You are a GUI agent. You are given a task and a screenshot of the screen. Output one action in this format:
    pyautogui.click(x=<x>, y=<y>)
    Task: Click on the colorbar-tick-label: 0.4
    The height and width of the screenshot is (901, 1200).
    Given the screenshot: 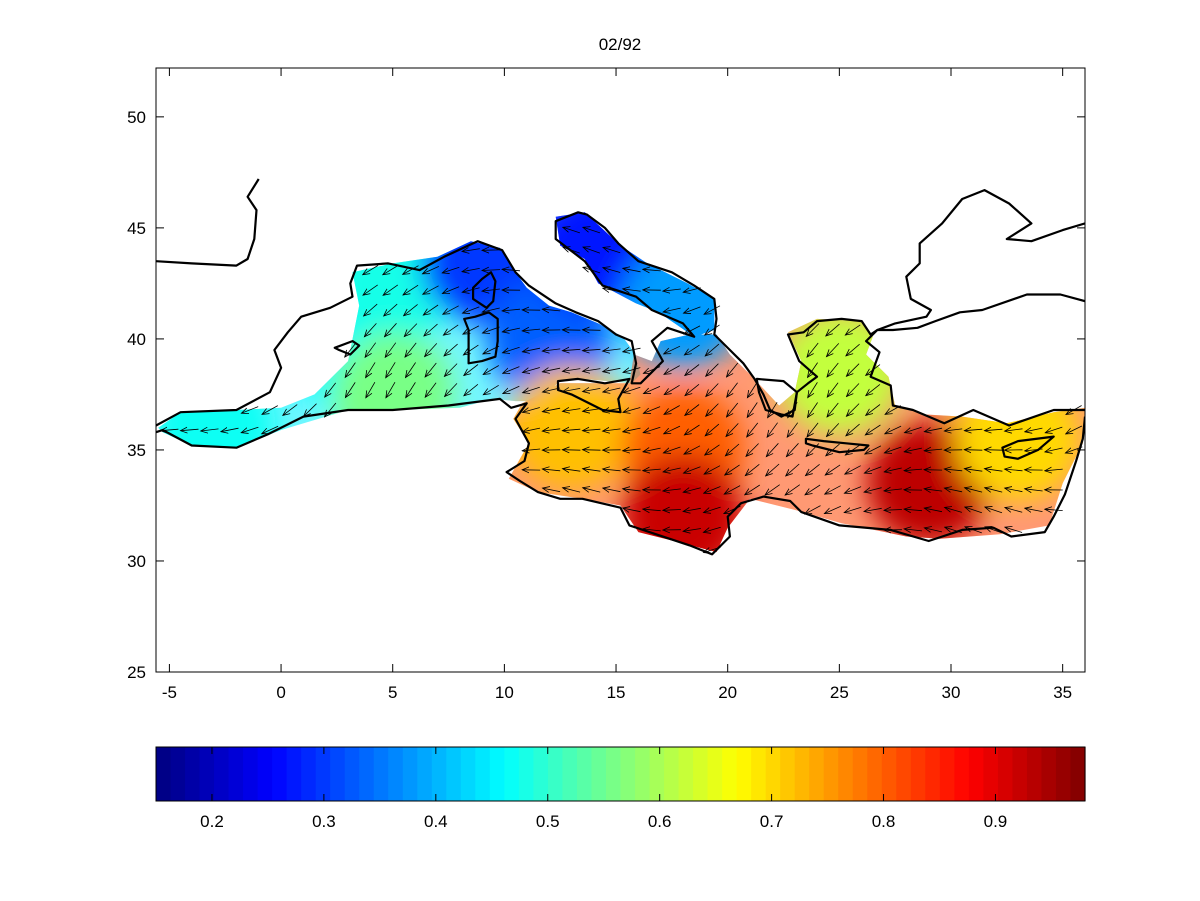 What is the action you would take?
    pyautogui.click(x=436, y=821)
    